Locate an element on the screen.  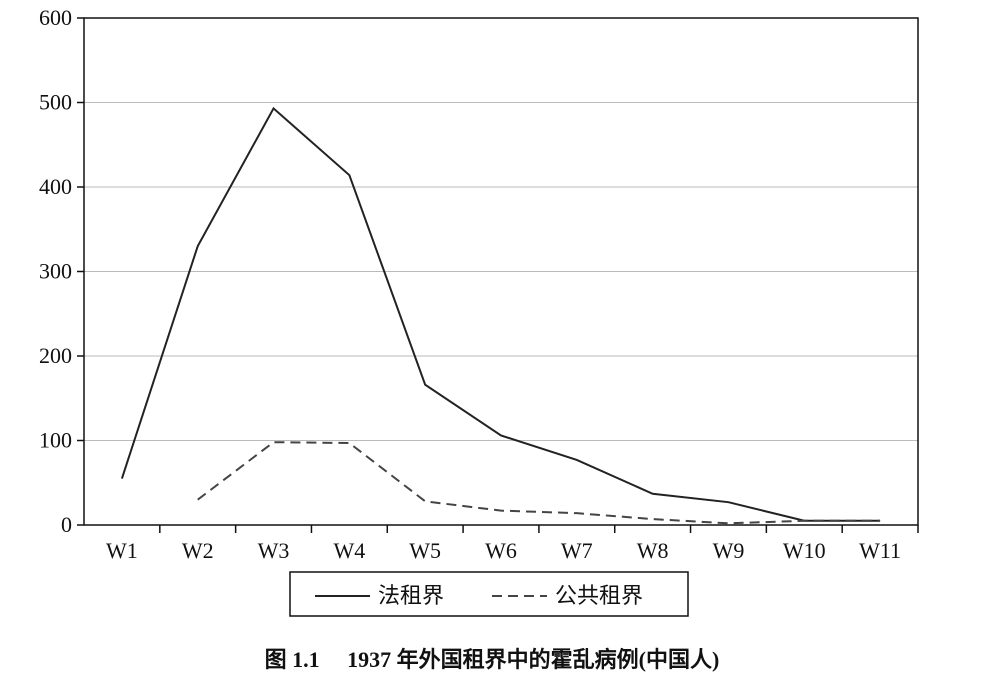
x-tick-label: W6 is located at coordinates (501, 550).